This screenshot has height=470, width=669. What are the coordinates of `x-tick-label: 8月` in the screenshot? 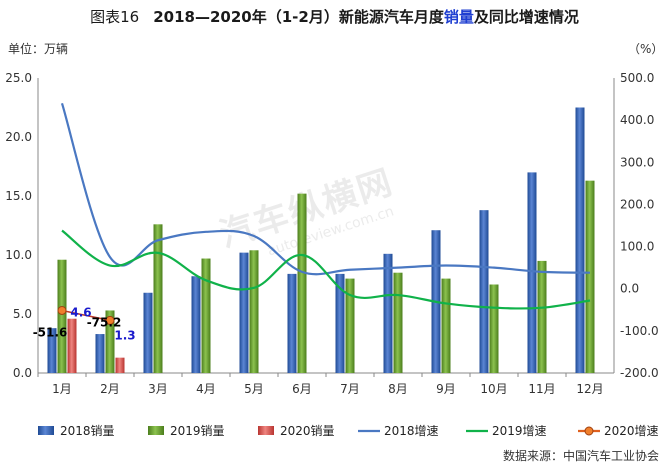 It's located at (398, 389).